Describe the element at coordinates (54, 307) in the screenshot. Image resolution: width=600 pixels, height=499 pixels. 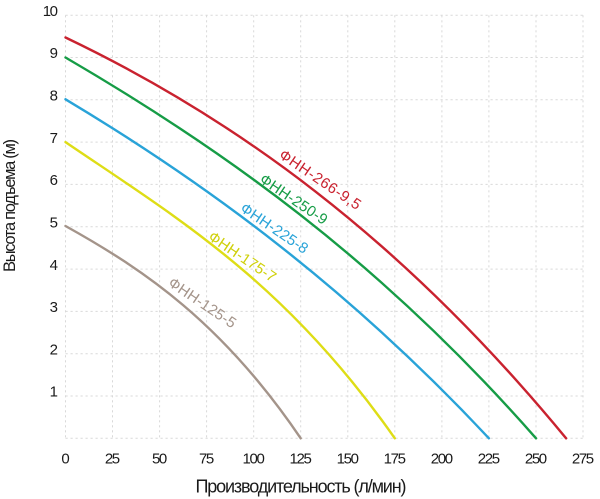
I see `svg-text: 3` at that location.